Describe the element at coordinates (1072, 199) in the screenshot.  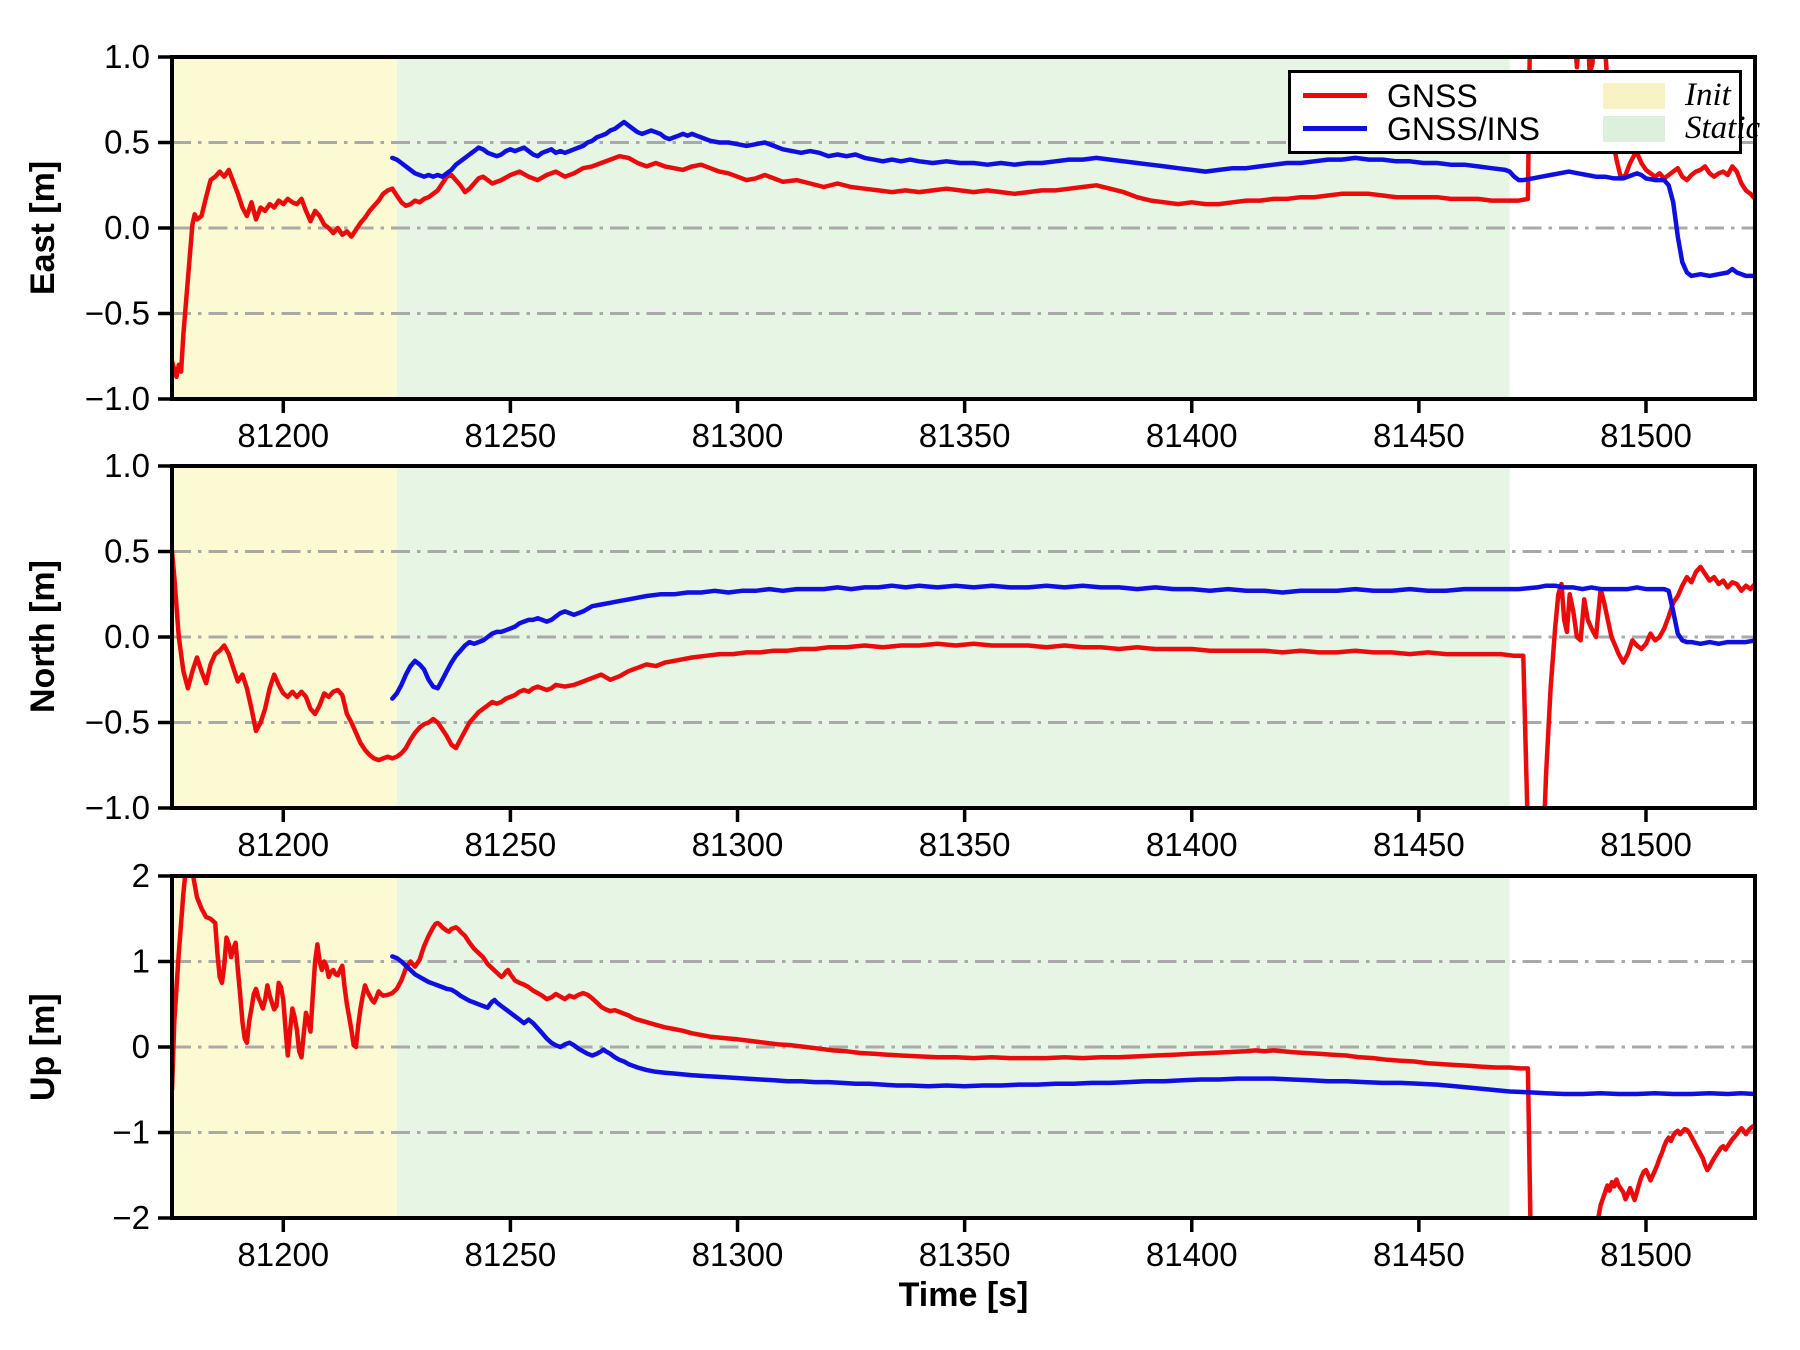
I see `ins-series-east` at that location.